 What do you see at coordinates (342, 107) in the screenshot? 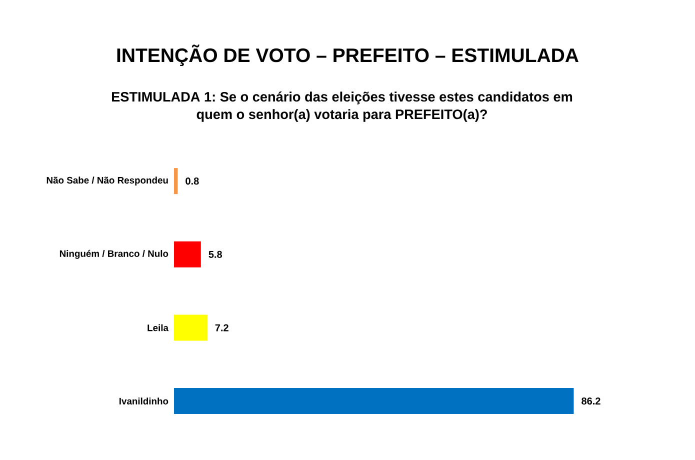
I see `chart-subtitle: ESTIMULADA 1: Se o cenário das eleições tivesse estes candidatos em quem o senhor(a) votaria para PREFEITO(a)?` at bounding box center [342, 107].